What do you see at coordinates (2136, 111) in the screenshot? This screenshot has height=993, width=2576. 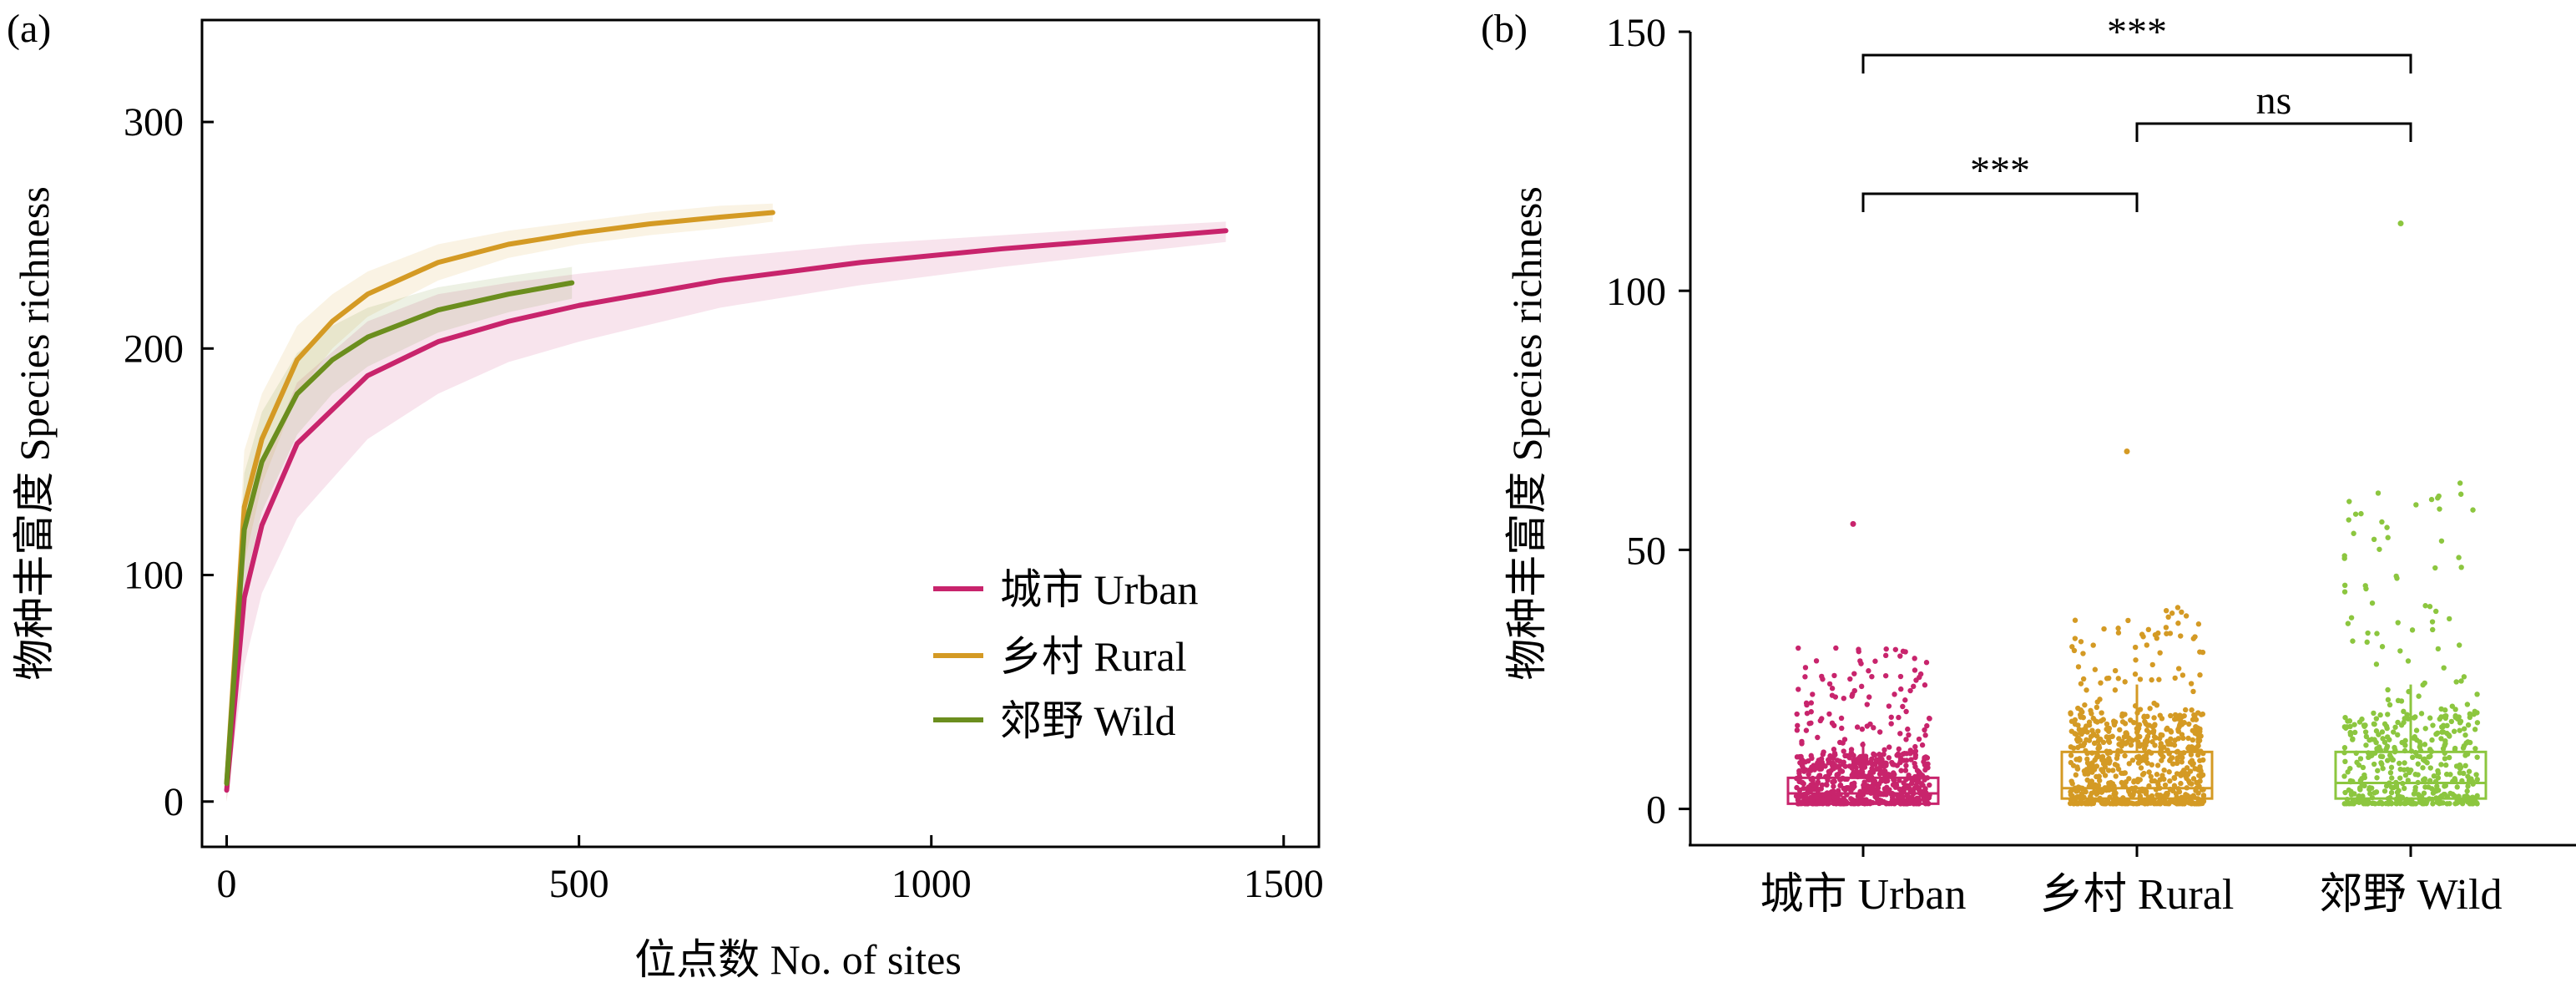 I see `panel-b-significance: *** ns ***` at bounding box center [2136, 111].